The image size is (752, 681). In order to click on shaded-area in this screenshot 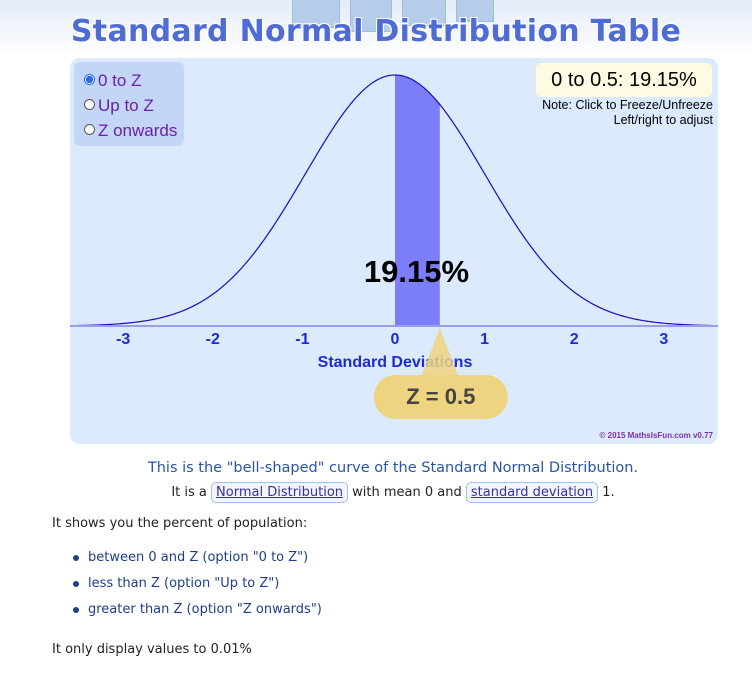, I will do `click(417, 200)`.